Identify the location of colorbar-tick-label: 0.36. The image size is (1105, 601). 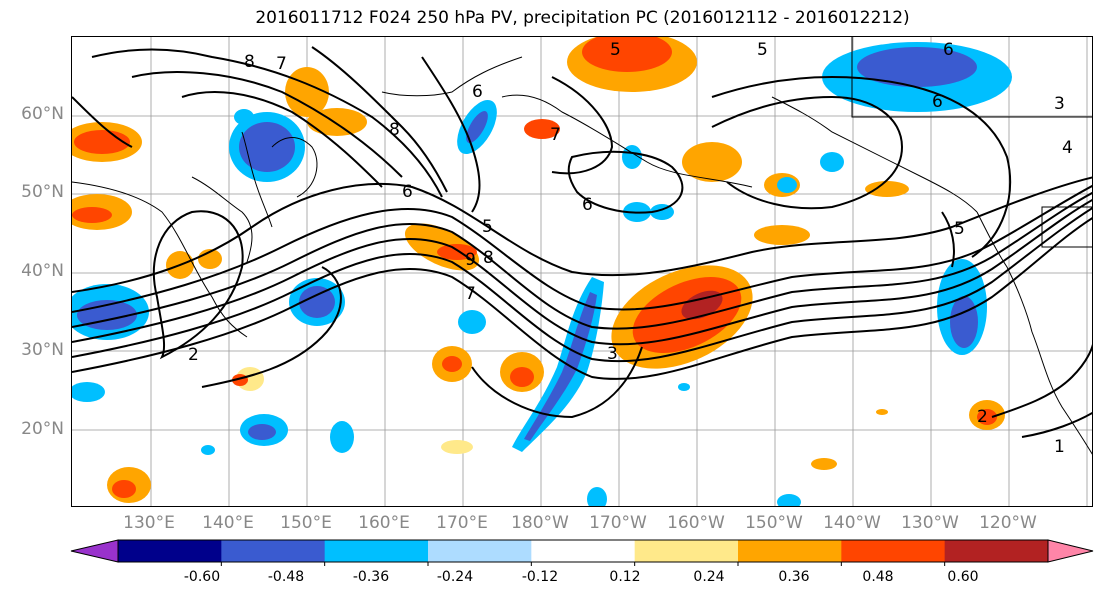
(794, 577).